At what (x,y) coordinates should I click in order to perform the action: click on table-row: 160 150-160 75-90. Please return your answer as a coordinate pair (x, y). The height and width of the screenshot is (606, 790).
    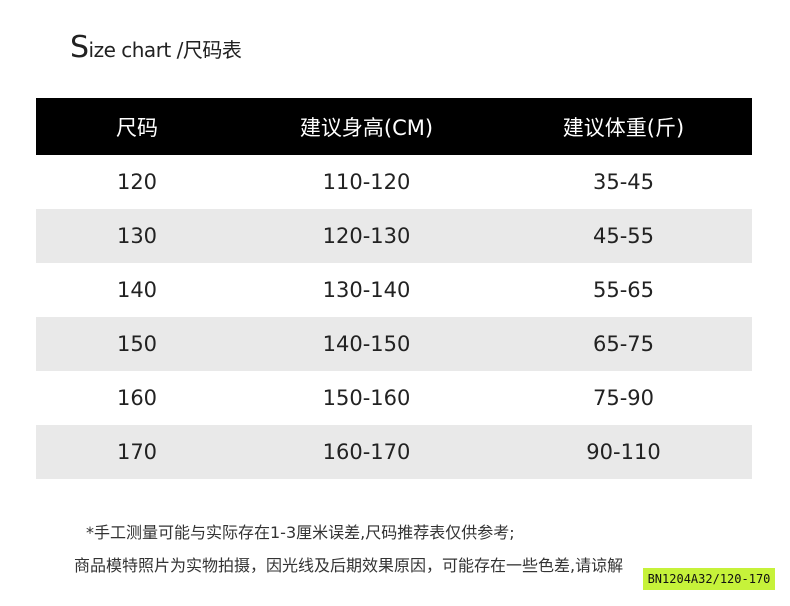
    Looking at the image, I should click on (394, 398).